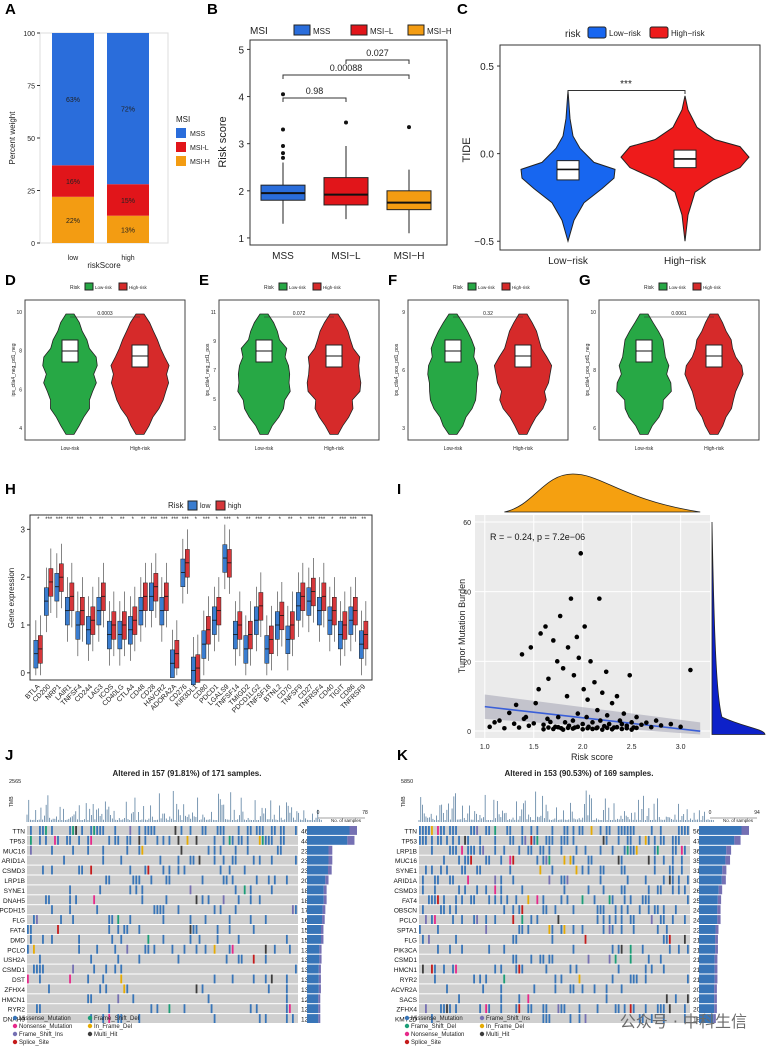 The image size is (767, 1049). I want to click on x-tick-label: low, so click(73, 258).